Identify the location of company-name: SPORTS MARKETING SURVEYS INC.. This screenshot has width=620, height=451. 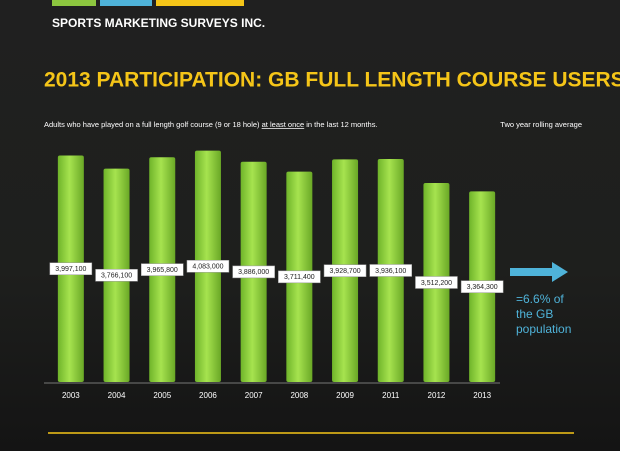
(158, 23).